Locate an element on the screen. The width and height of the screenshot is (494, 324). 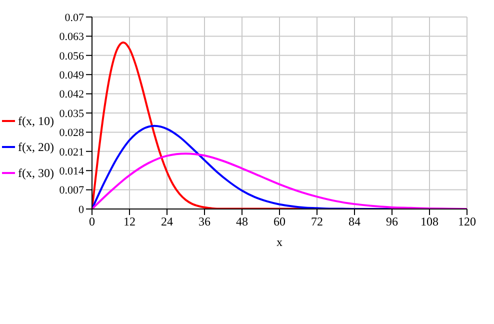
x-tick-label: 12 is located at coordinates (130, 221).